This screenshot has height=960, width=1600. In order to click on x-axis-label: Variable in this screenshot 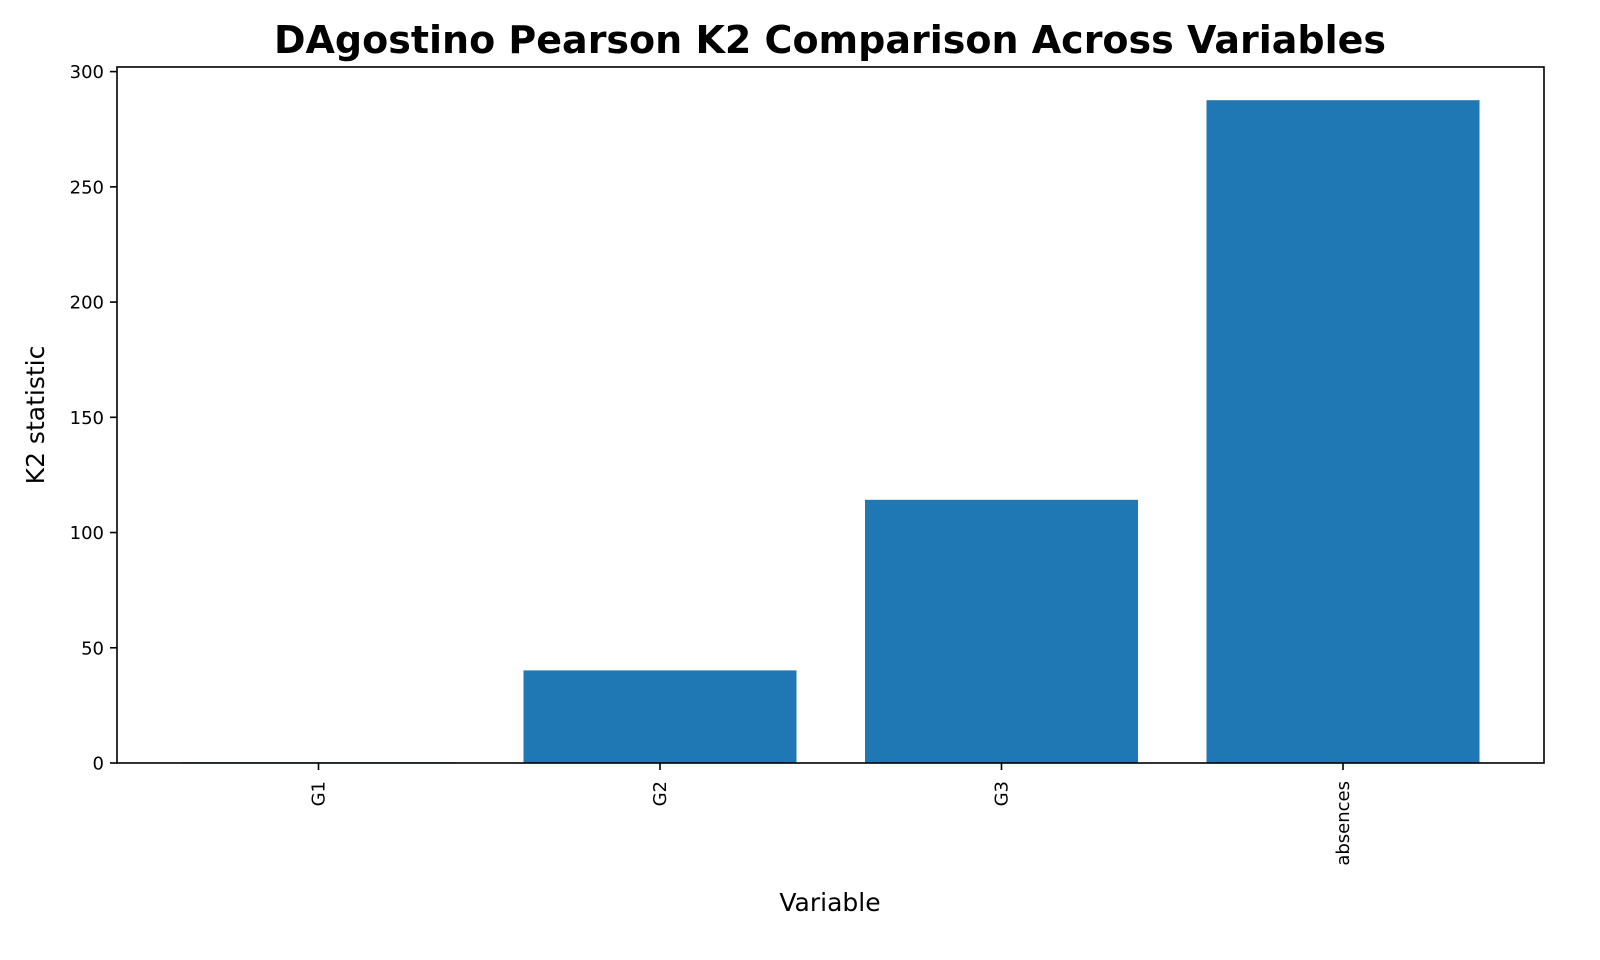, I will do `click(829, 902)`.